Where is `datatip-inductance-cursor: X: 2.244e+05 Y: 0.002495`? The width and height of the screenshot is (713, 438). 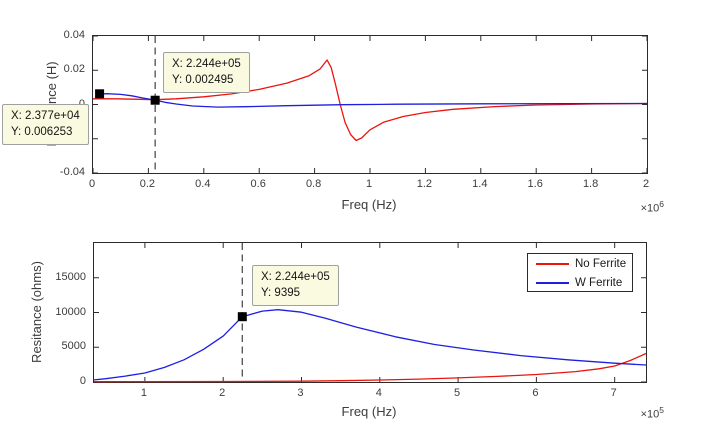 datatip-inductance-cursor: X: 2.244e+05 Y: 0.002495 is located at coordinates (206, 72).